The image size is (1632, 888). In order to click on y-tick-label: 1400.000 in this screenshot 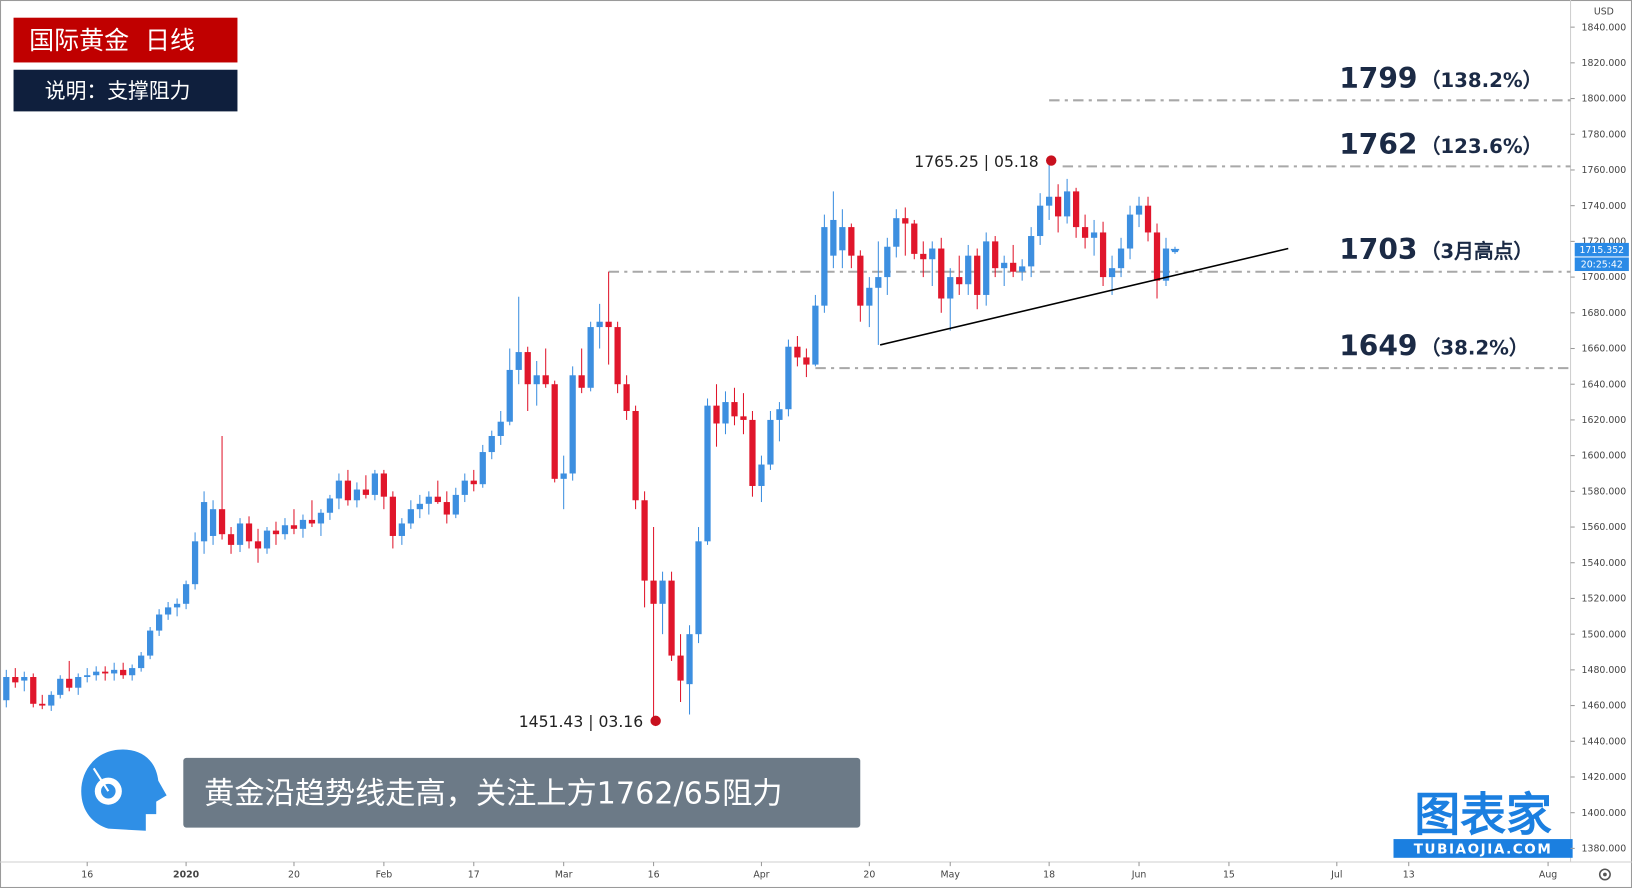, I will do `click(1604, 813)`.